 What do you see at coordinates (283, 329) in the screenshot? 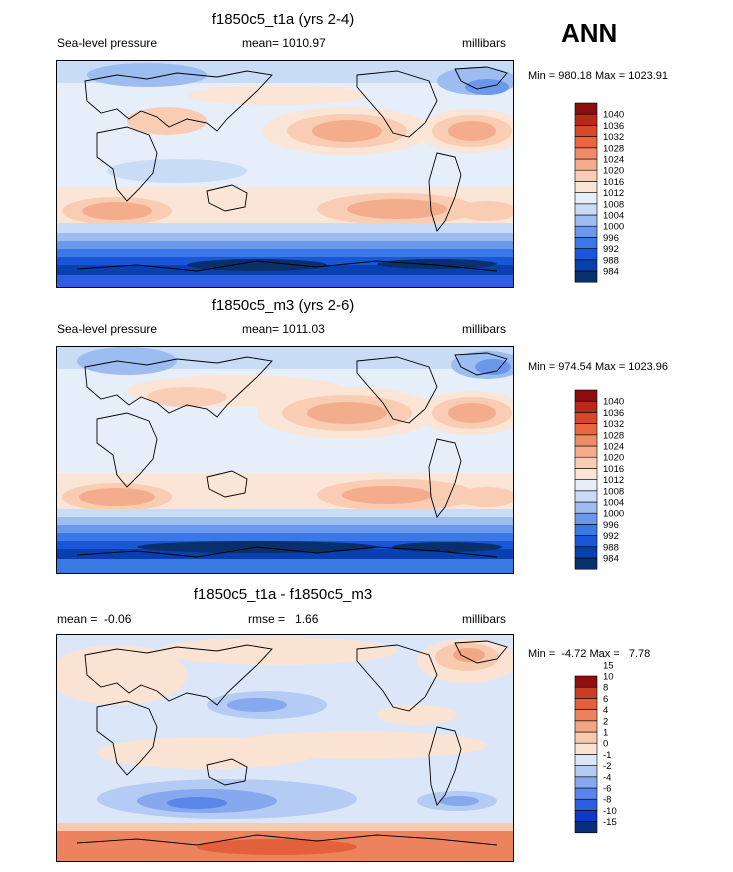
I see `panel-2-mean-label: mean= 1011.03` at bounding box center [283, 329].